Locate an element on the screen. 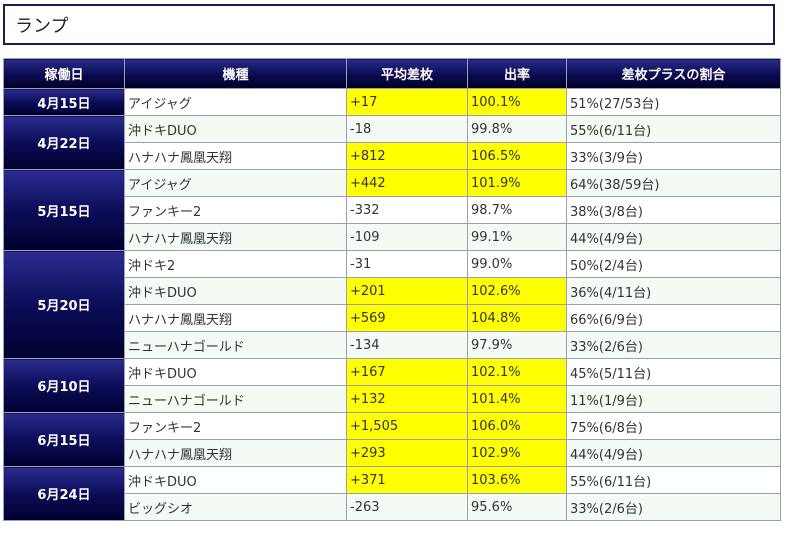 This screenshot has height=546, width=786. plus-ratio-cell: 33%(3/9台) is located at coordinates (673, 156).